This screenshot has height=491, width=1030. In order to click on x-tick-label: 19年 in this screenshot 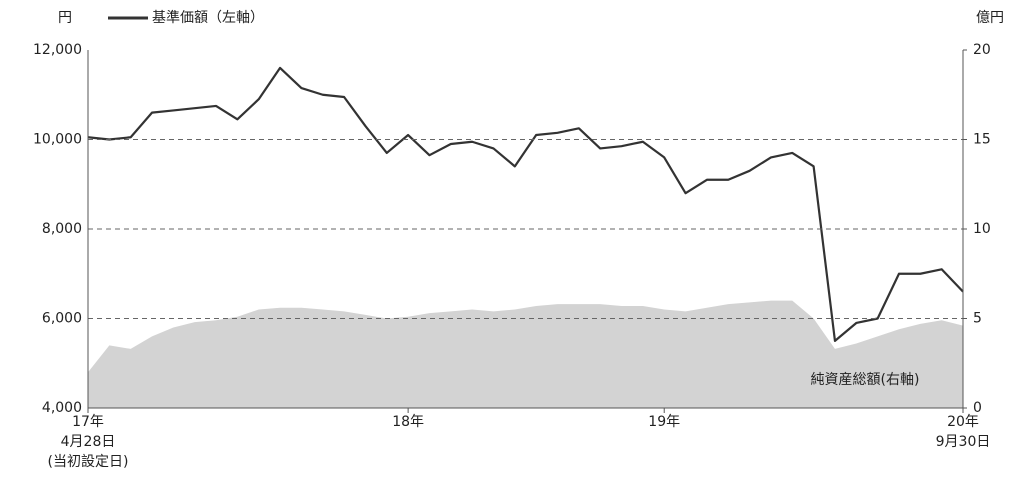, I will do `click(664, 422)`.